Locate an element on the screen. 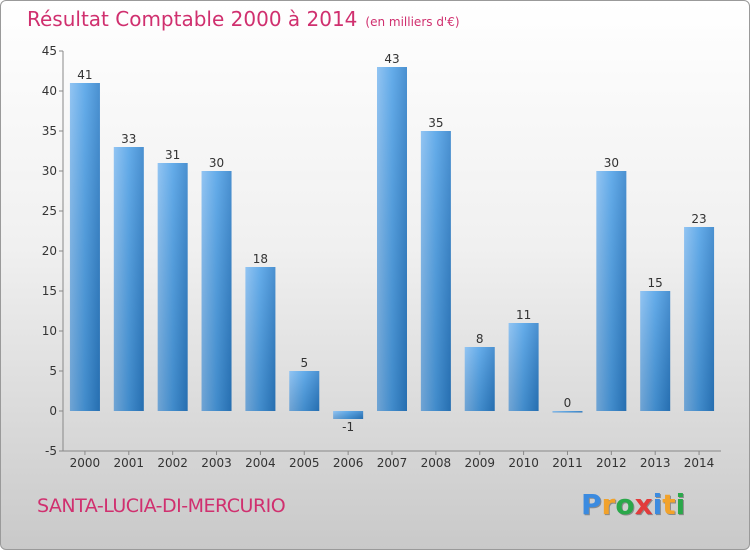  chart-title-text: Résultat Comptable 2000 à 2014 is located at coordinates (192, 19).